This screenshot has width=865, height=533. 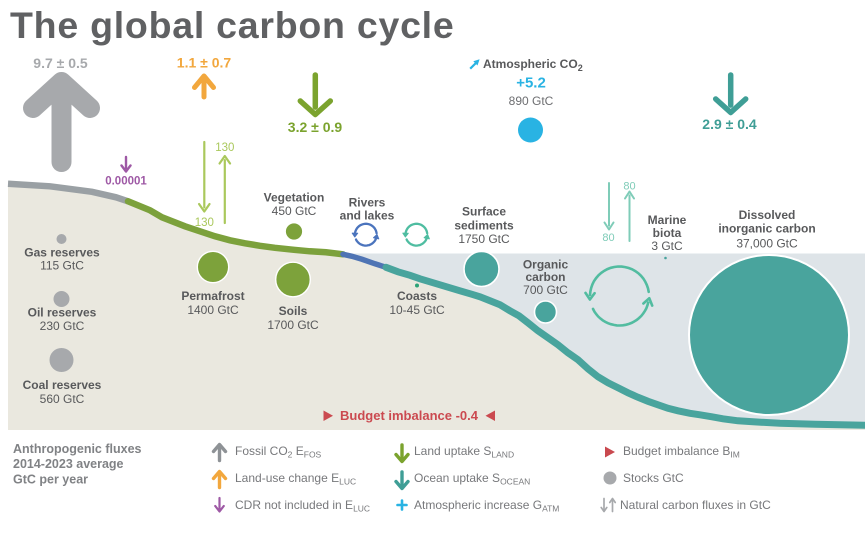 I want to click on svg-text: 2014-2023 average, so click(x=68, y=464).